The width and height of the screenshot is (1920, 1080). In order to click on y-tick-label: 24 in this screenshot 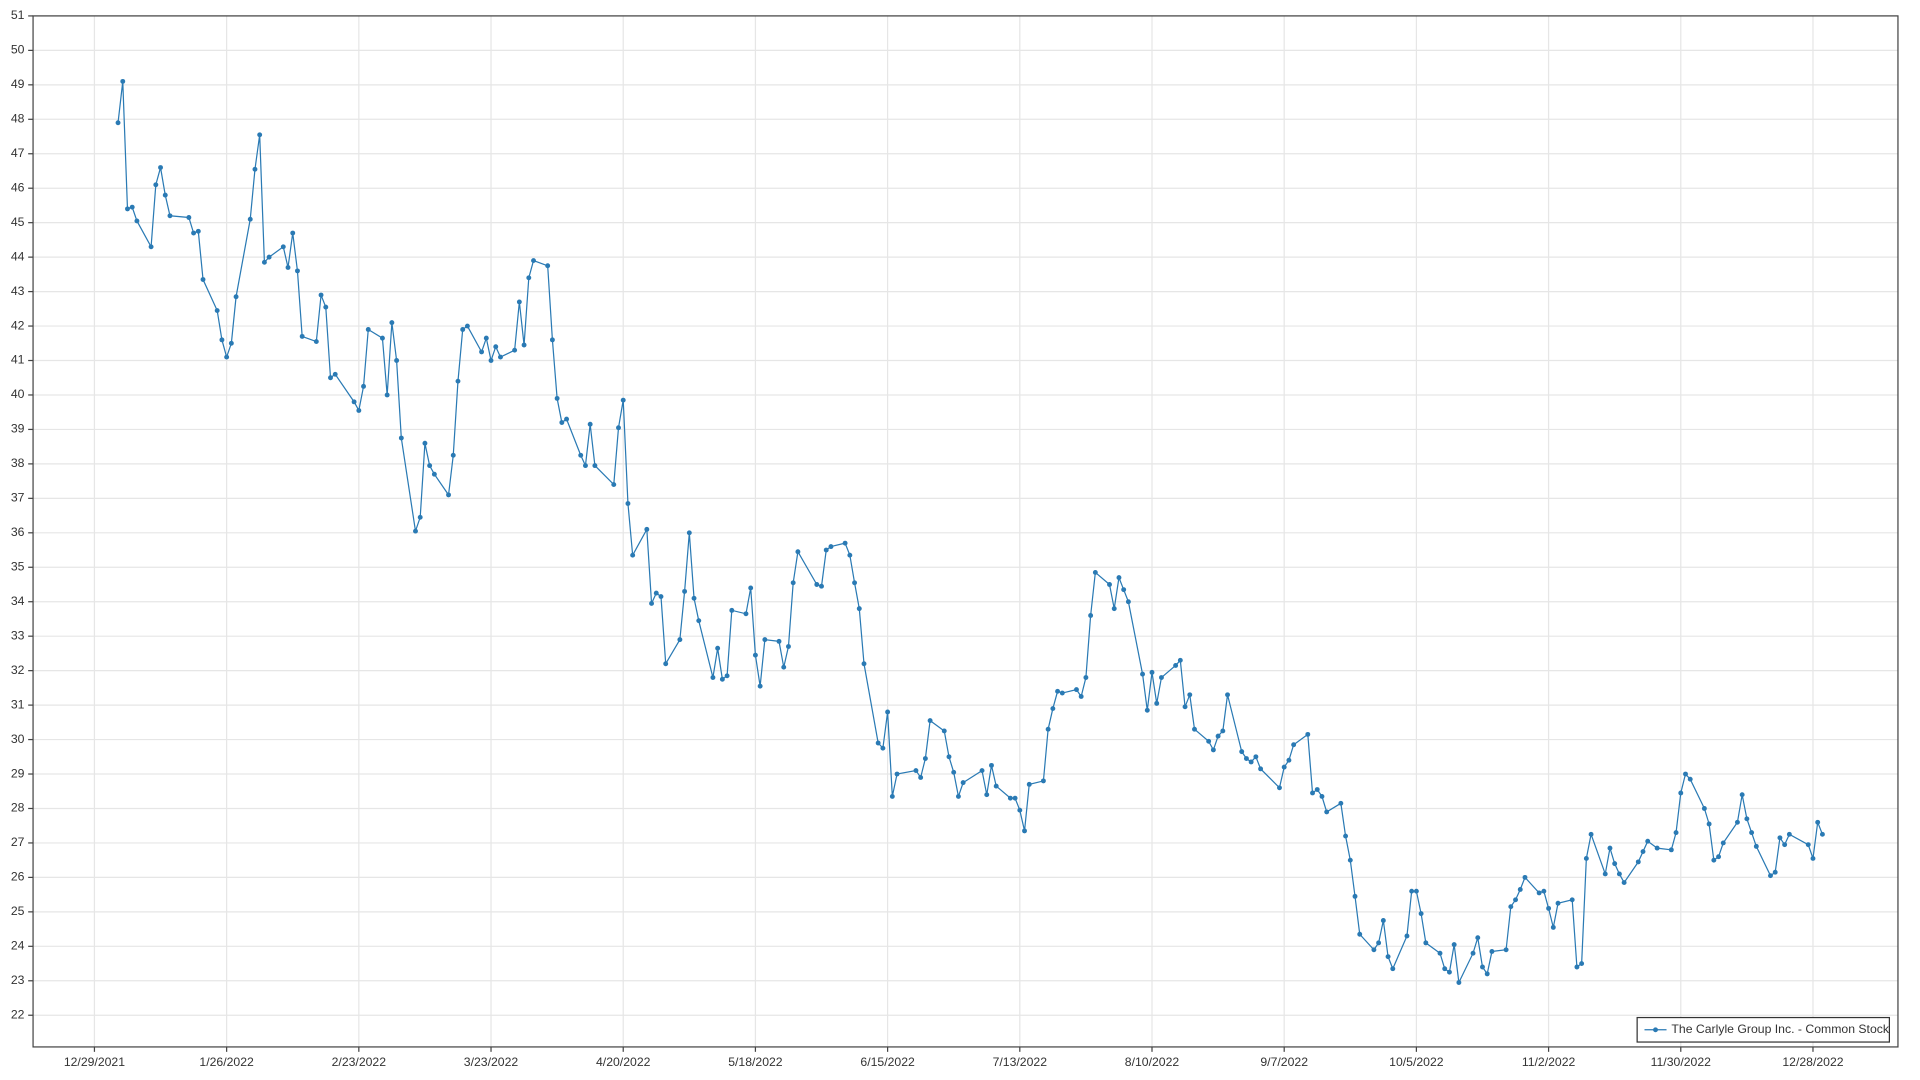, I will do `click(18, 946)`.